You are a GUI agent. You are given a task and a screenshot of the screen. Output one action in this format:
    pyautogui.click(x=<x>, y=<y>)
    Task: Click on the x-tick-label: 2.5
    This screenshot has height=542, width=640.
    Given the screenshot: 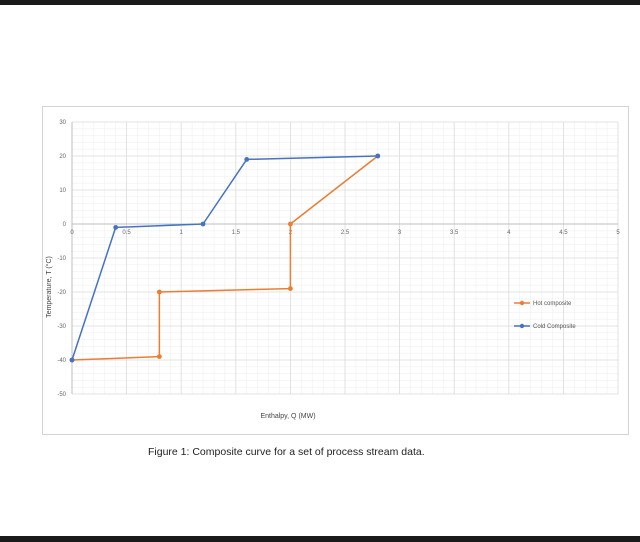 What is the action you would take?
    pyautogui.click(x=345, y=233)
    